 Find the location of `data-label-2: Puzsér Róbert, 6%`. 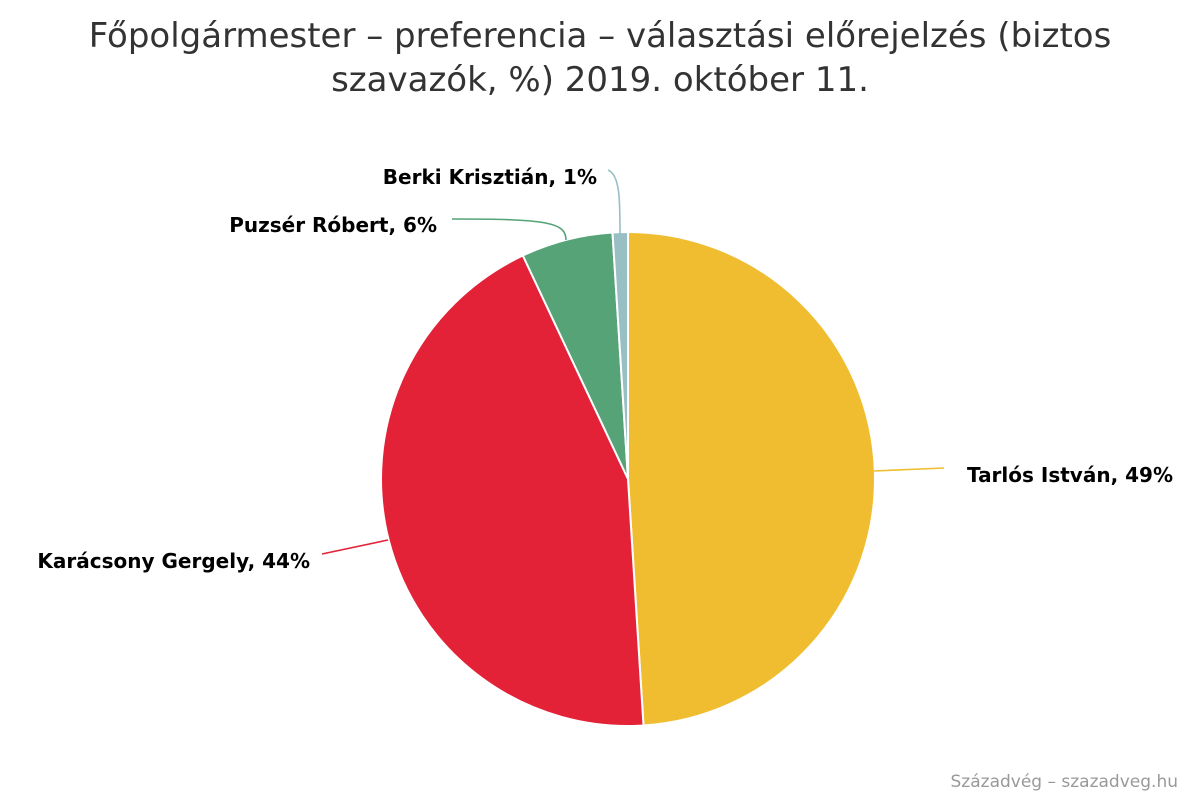

data-label-2: Puzsér Róbert, 6% is located at coordinates (333, 225).